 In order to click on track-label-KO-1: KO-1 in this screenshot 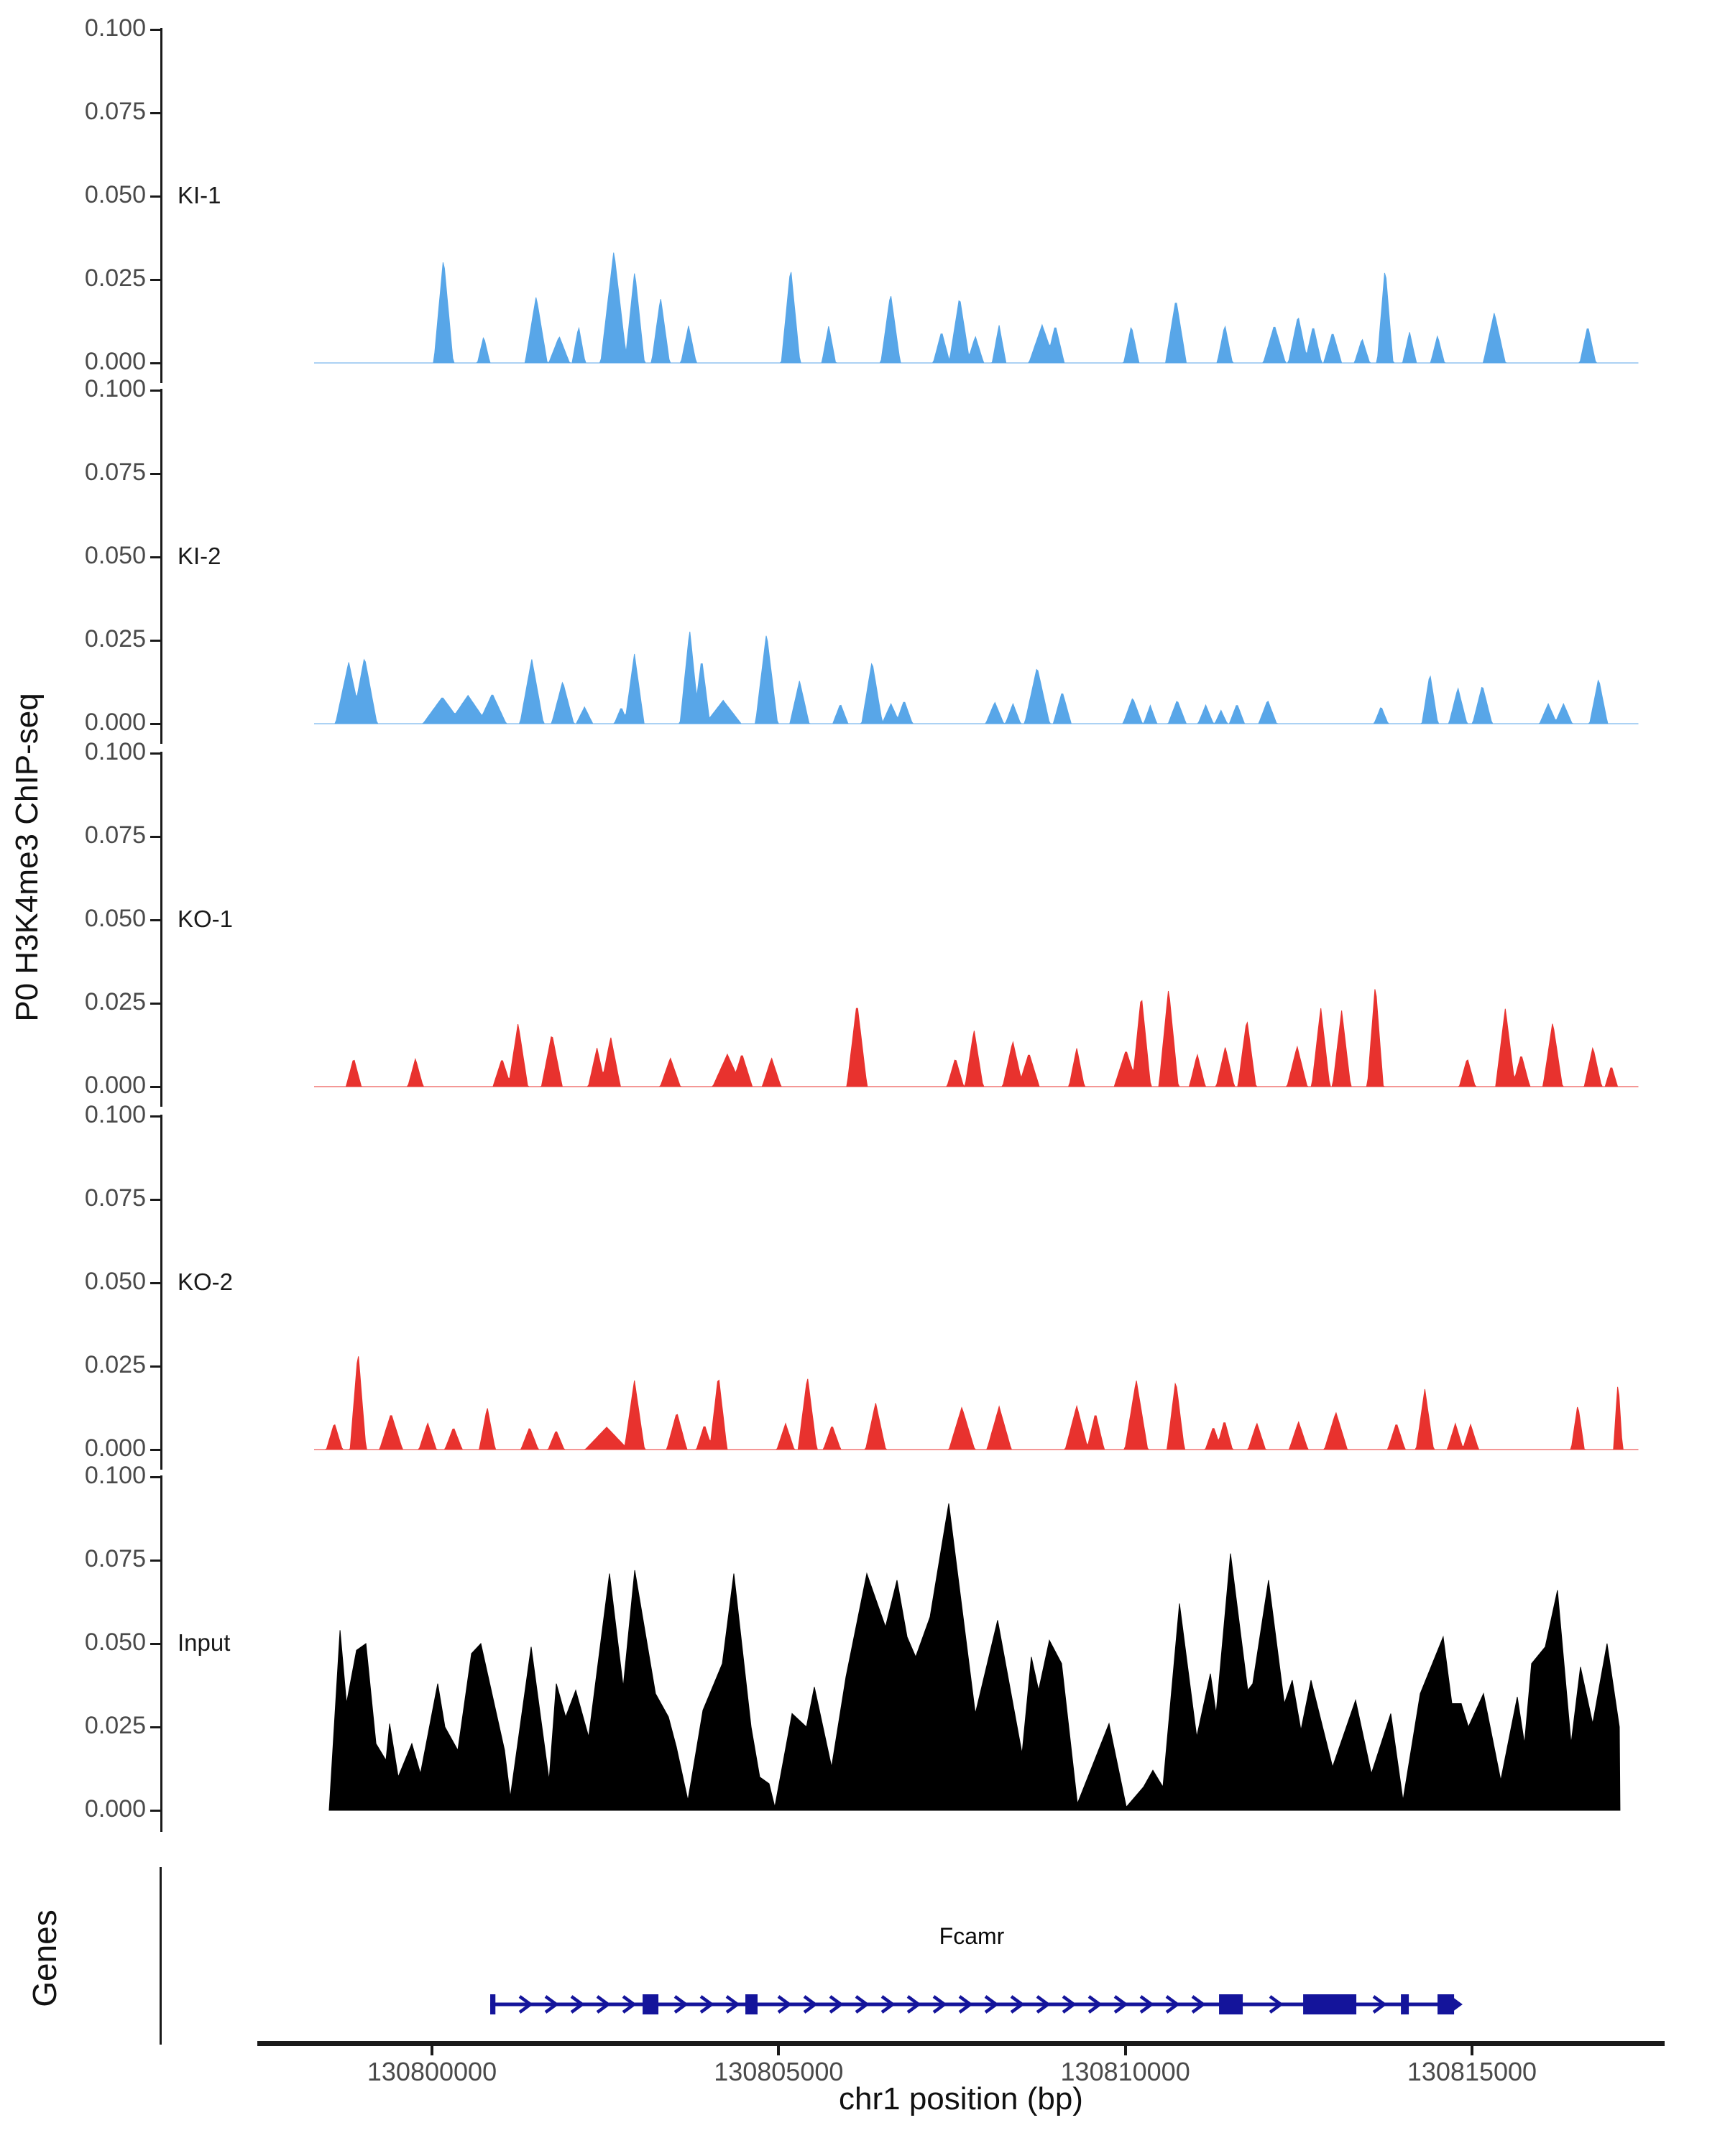, I will do `click(206, 919)`.